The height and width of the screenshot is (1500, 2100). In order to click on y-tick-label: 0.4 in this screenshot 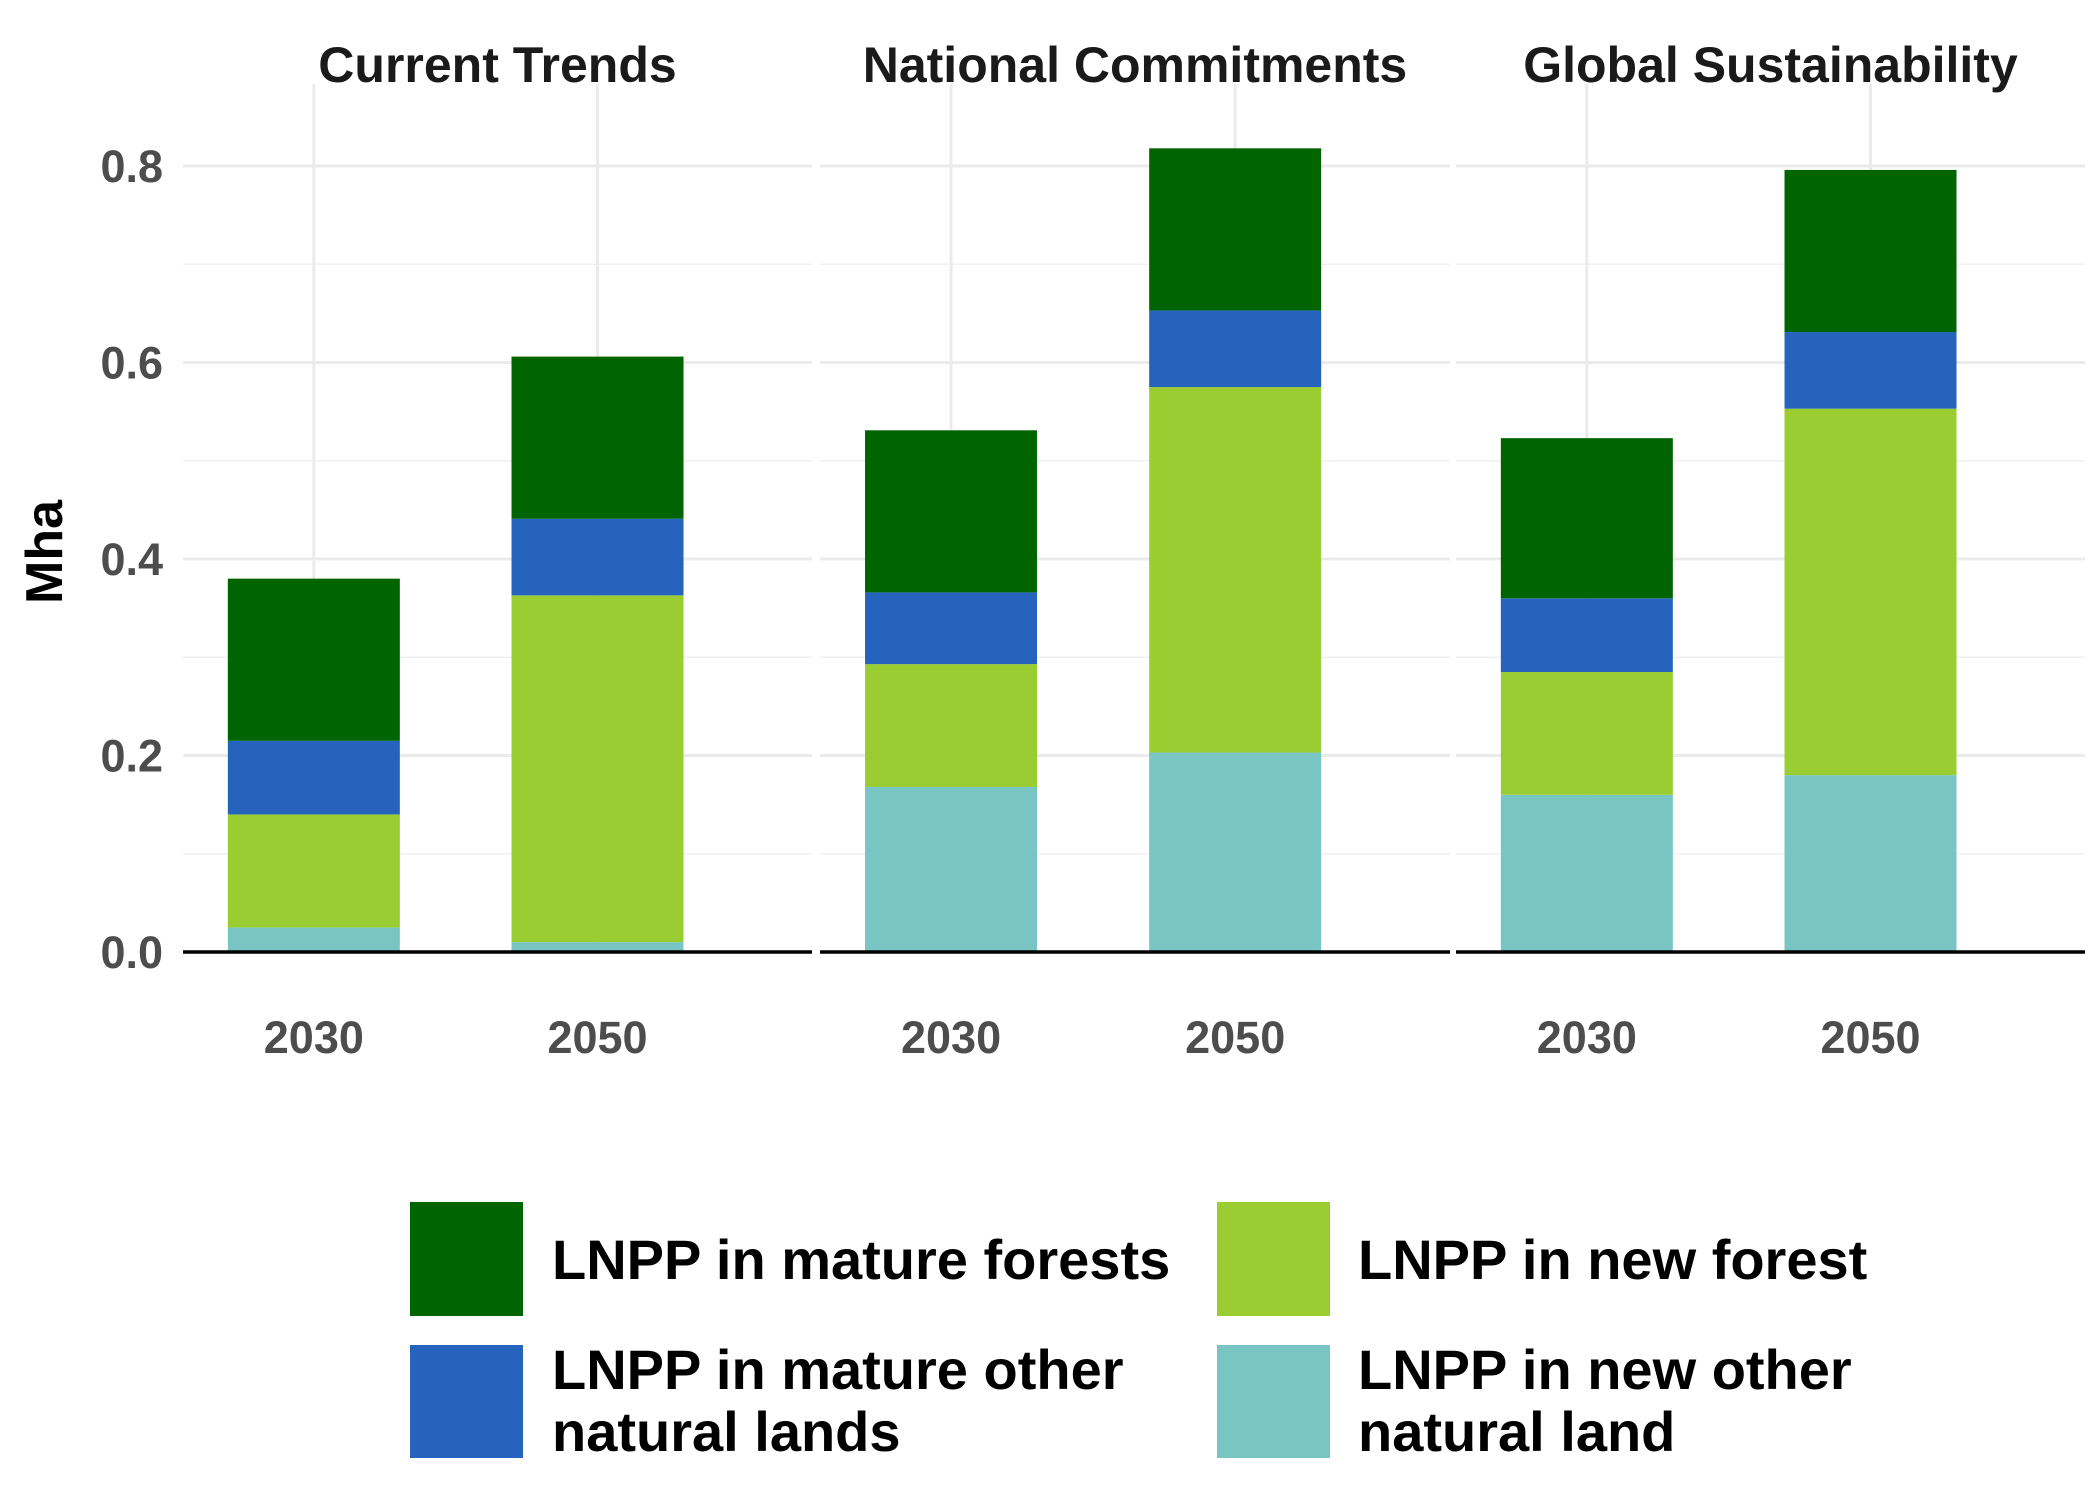, I will do `click(131, 559)`.